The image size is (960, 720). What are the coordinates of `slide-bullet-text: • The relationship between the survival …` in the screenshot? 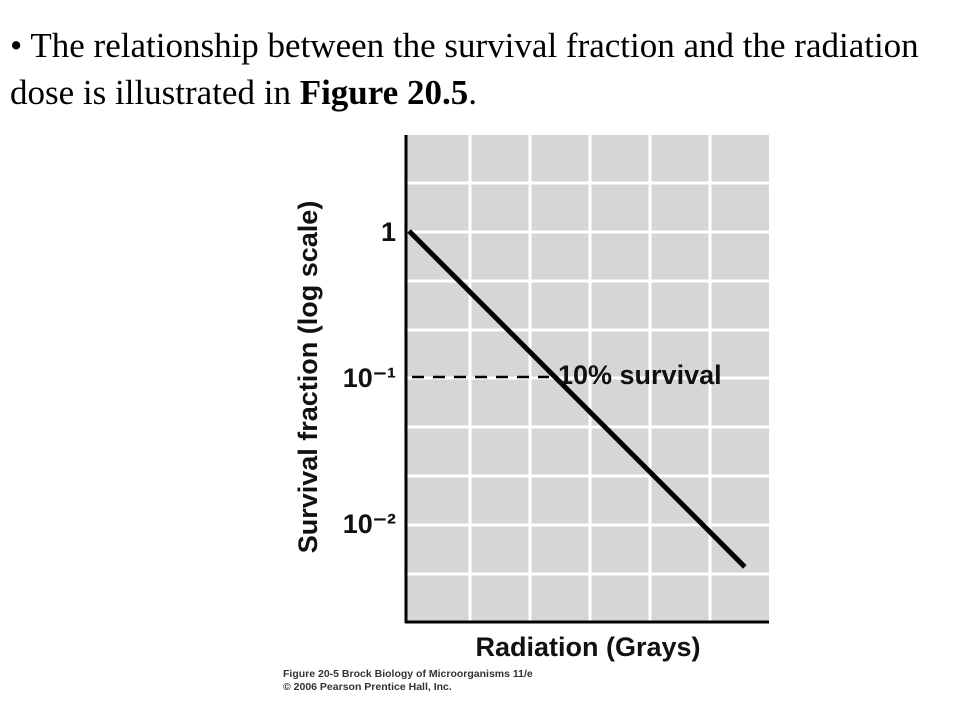 It's located at (475, 69).